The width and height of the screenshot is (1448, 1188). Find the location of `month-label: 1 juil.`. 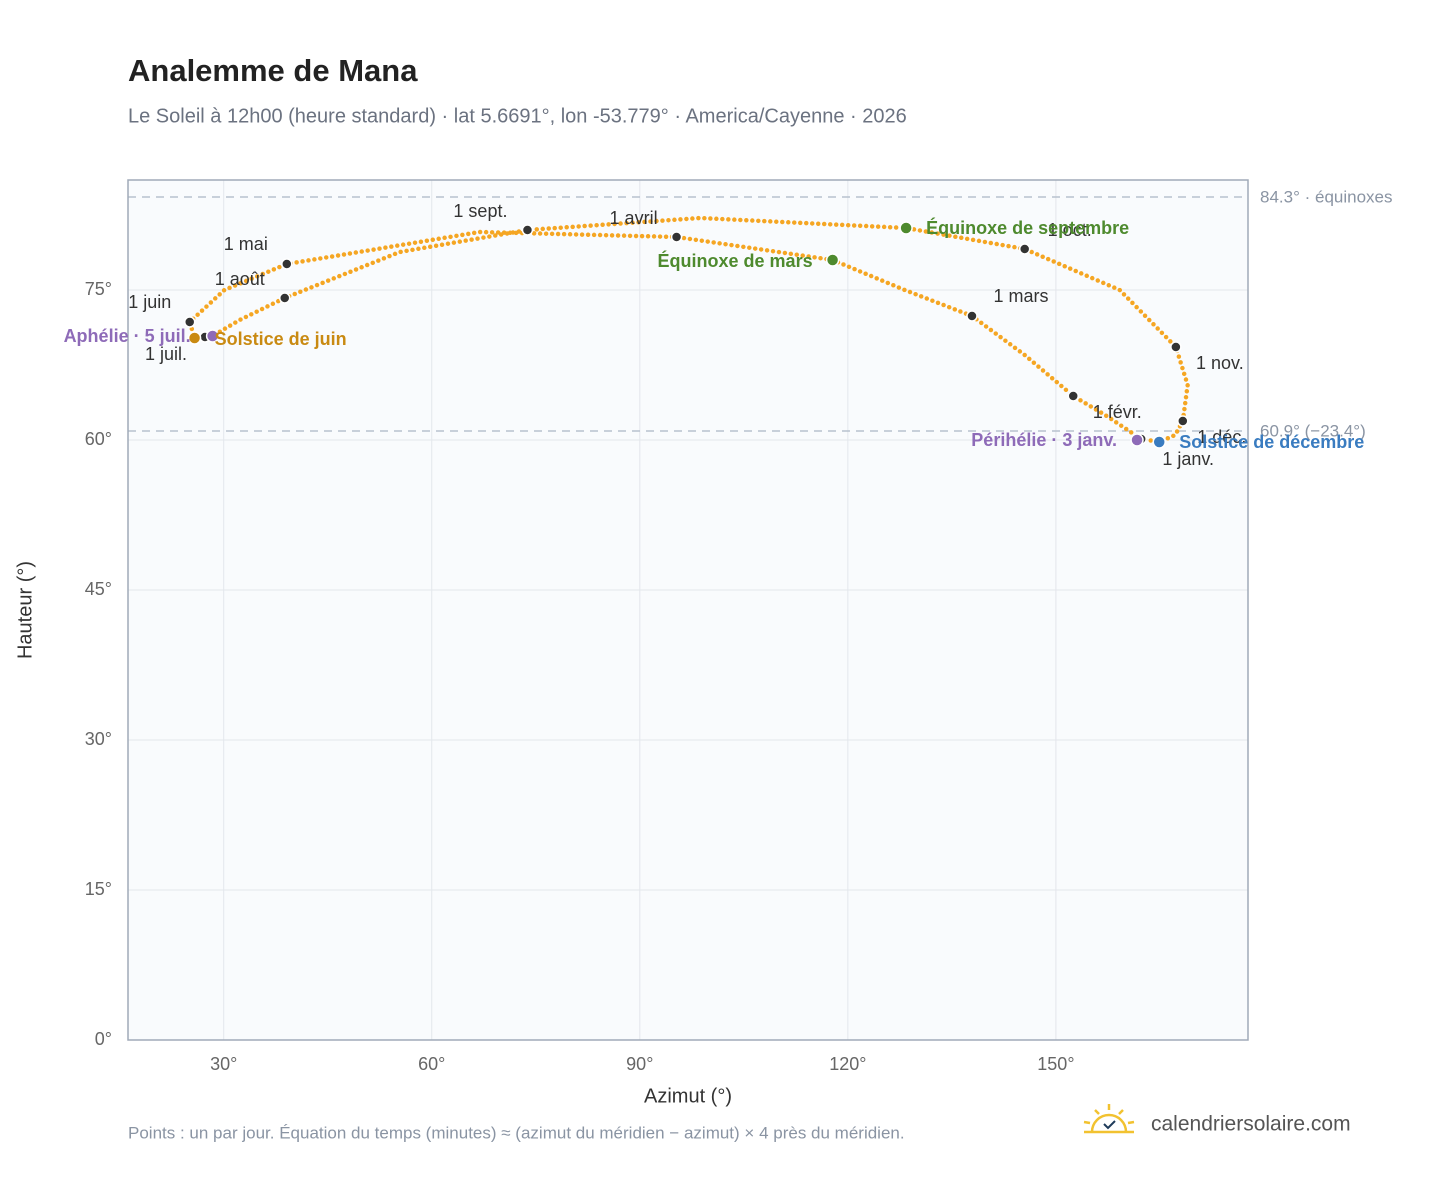

month-label: 1 juil. is located at coordinates (166, 354).